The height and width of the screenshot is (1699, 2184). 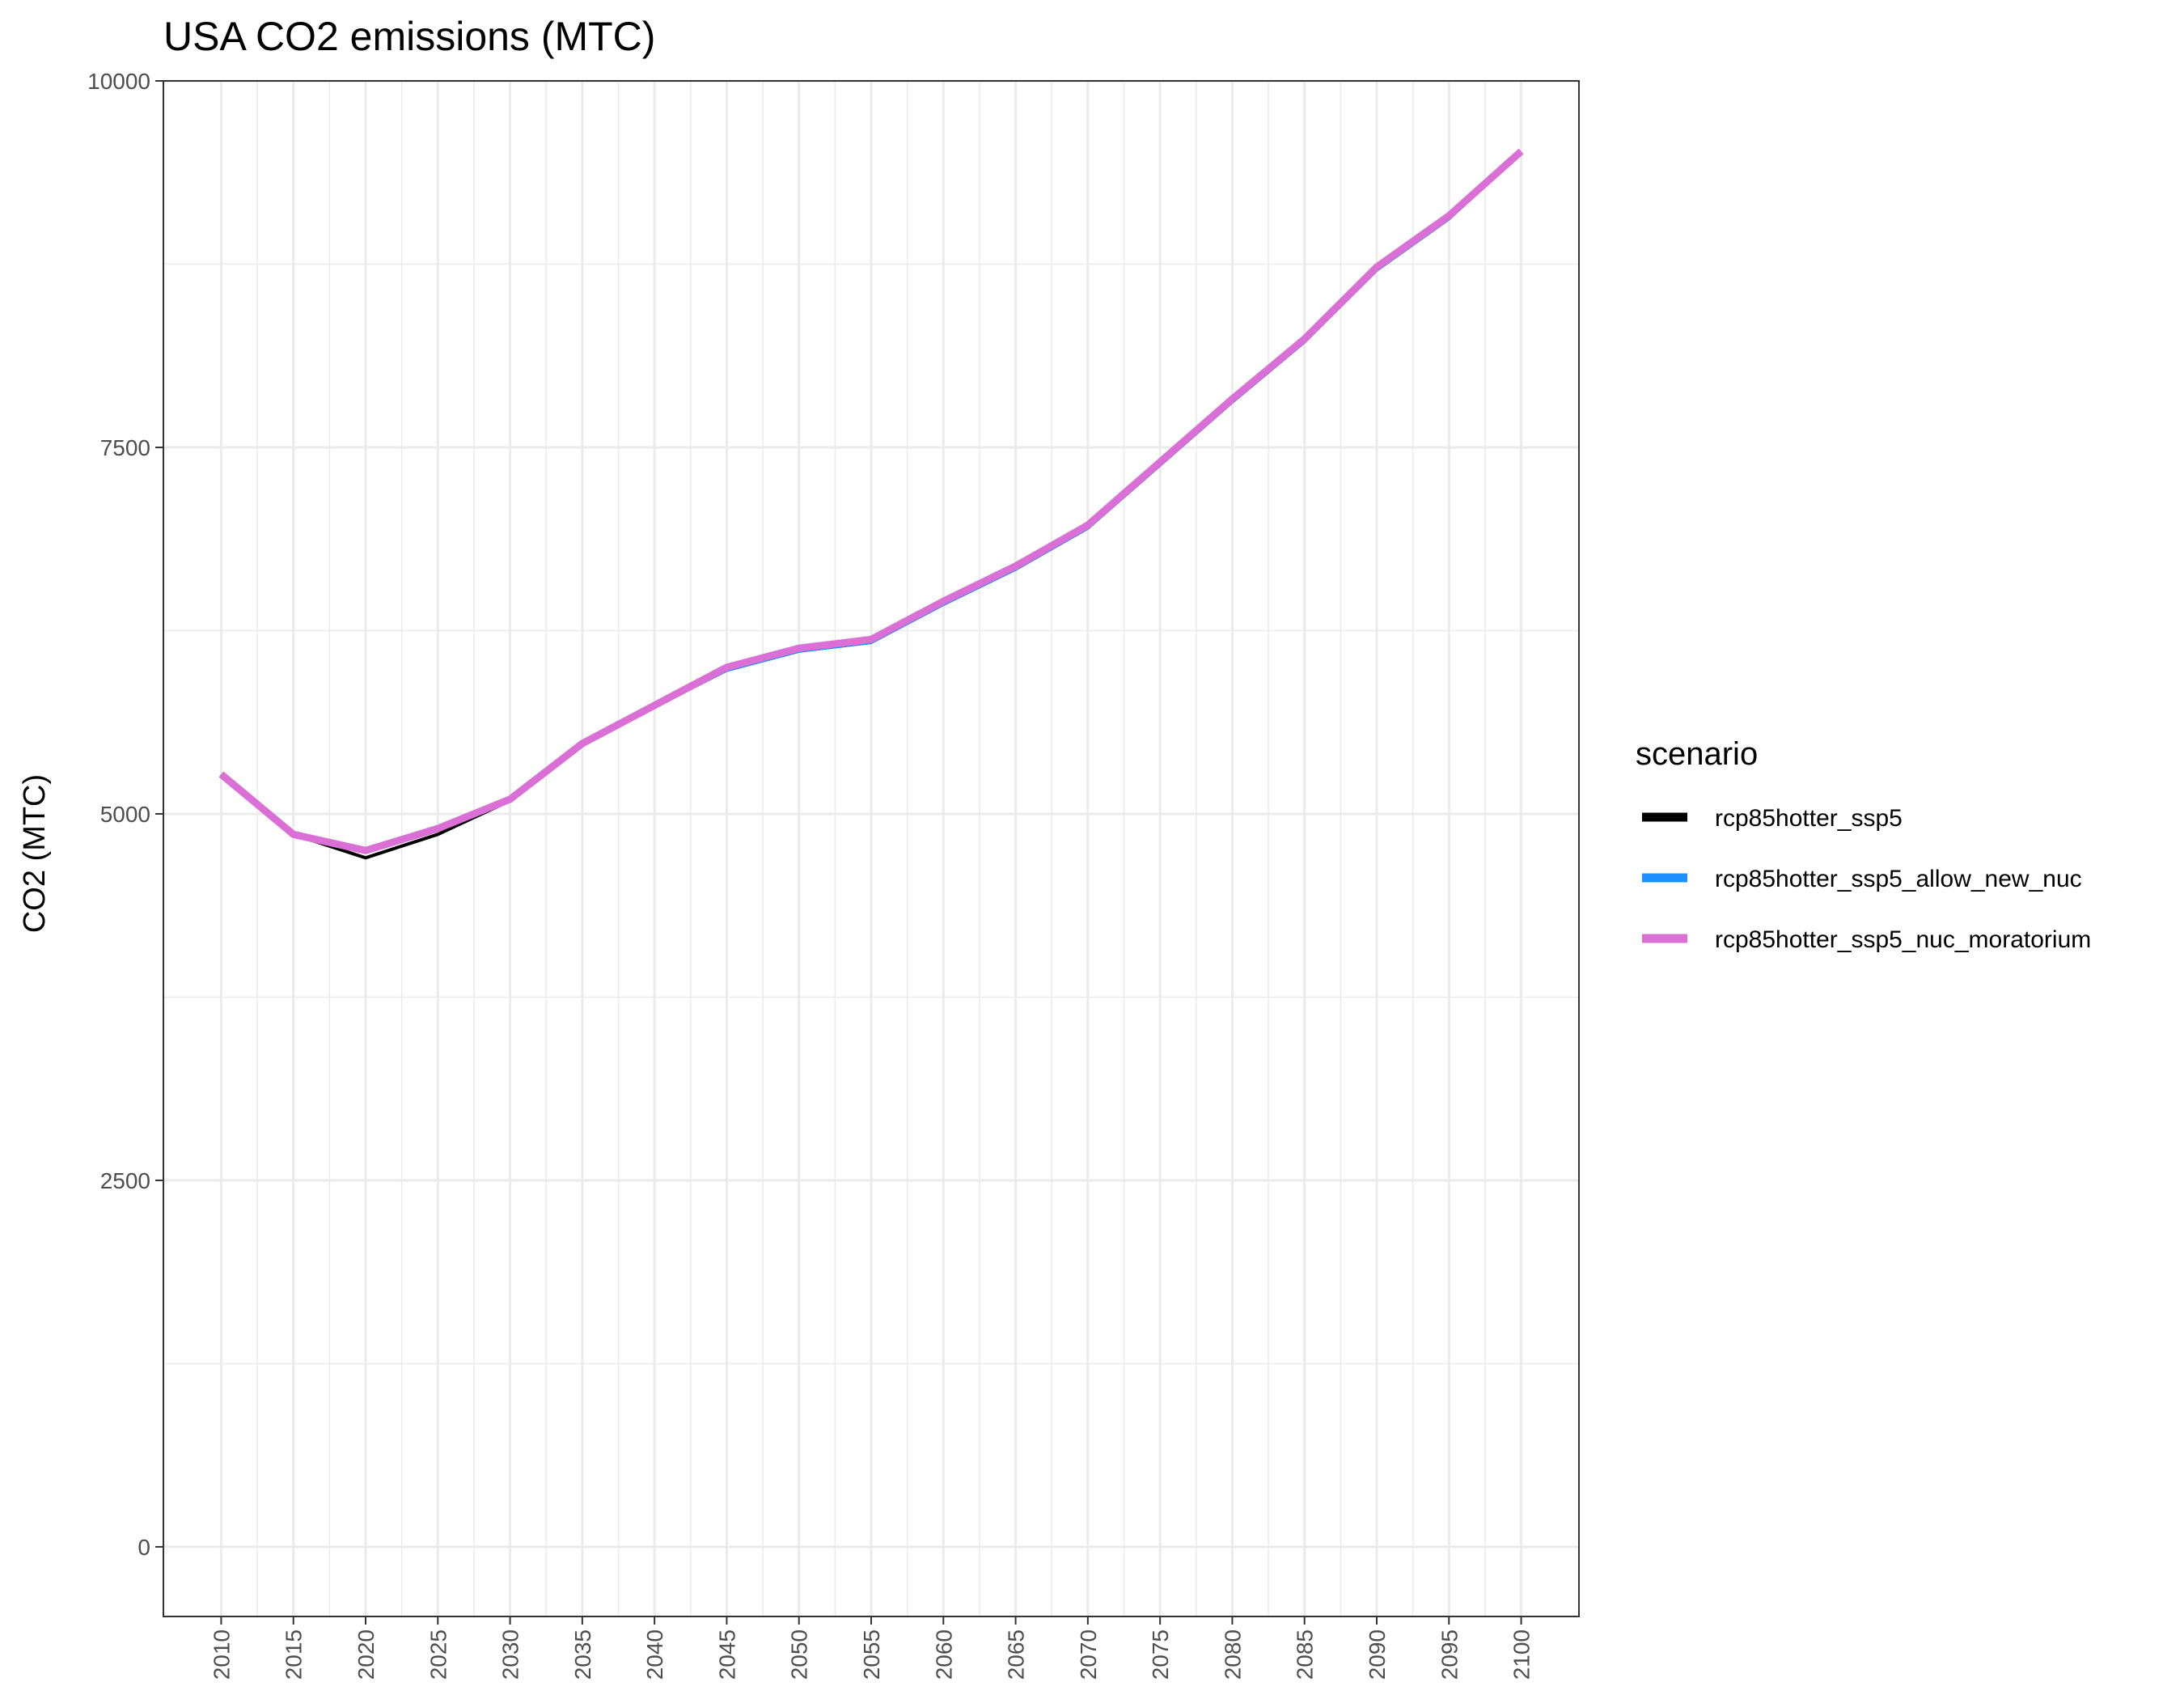 I want to click on x-tick-label: 2065, so click(x=1017, y=1654).